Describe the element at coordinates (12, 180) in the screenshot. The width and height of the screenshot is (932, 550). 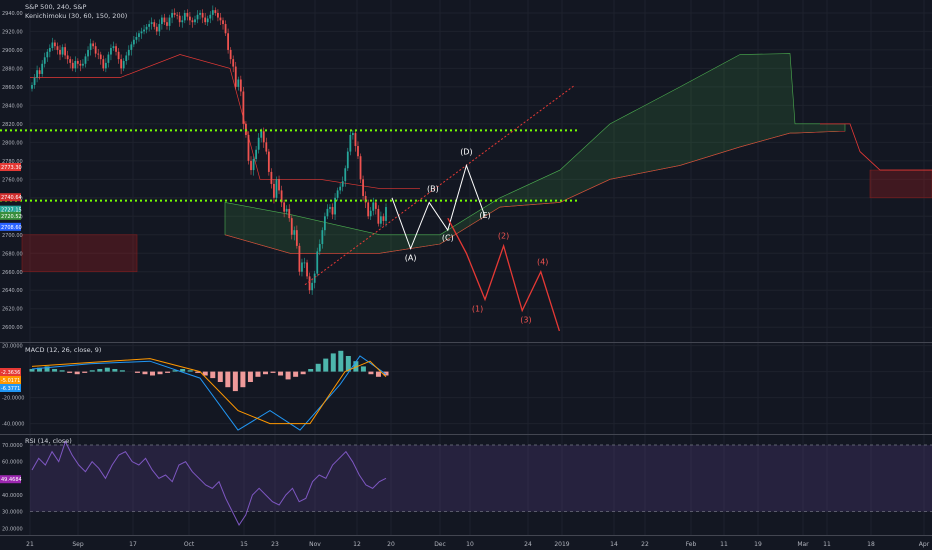
I see `price-tick-label: 2760.00` at that location.